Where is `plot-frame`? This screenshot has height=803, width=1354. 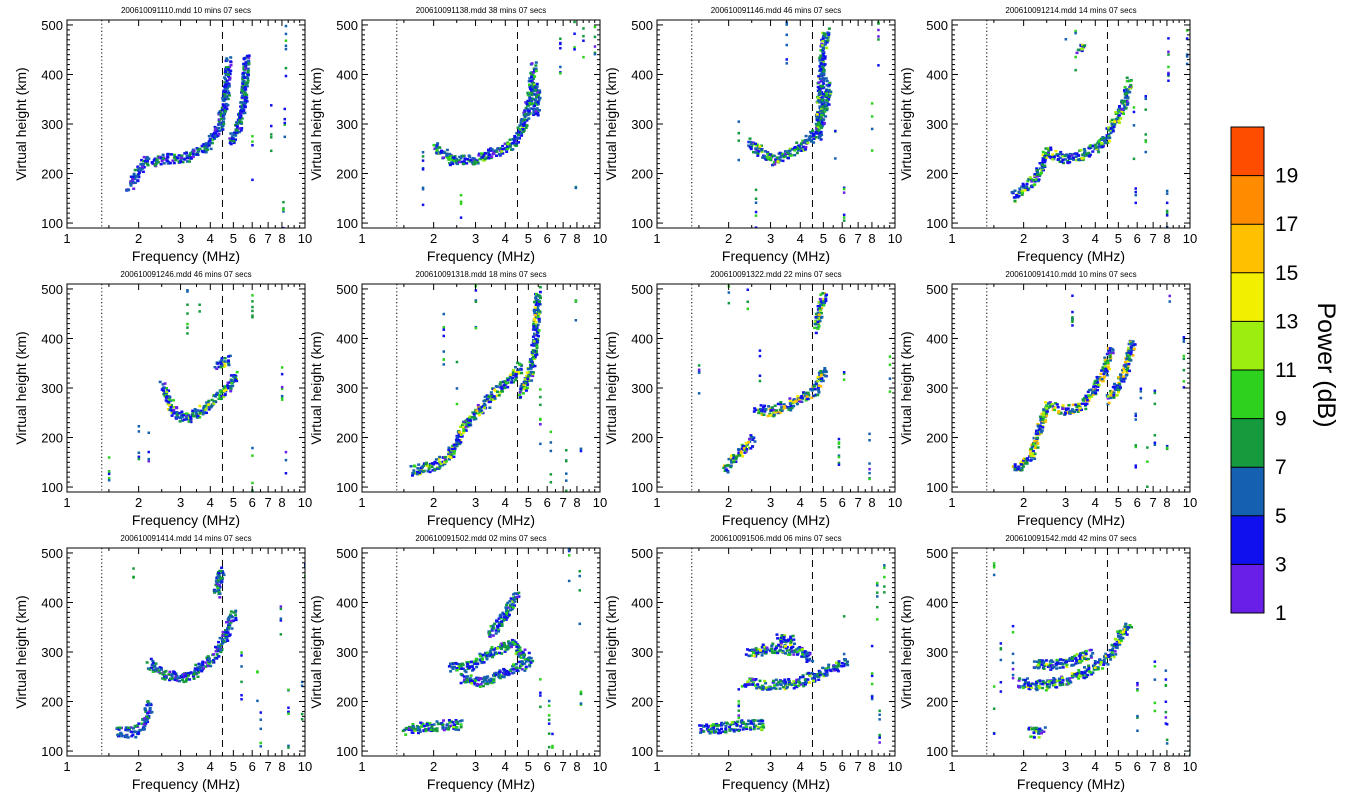
plot-frame is located at coordinates (776, 388).